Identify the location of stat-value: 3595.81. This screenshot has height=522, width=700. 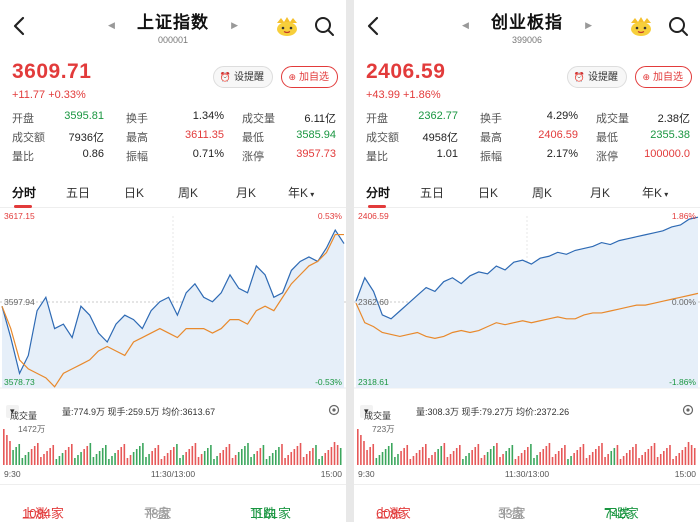
(84, 116).